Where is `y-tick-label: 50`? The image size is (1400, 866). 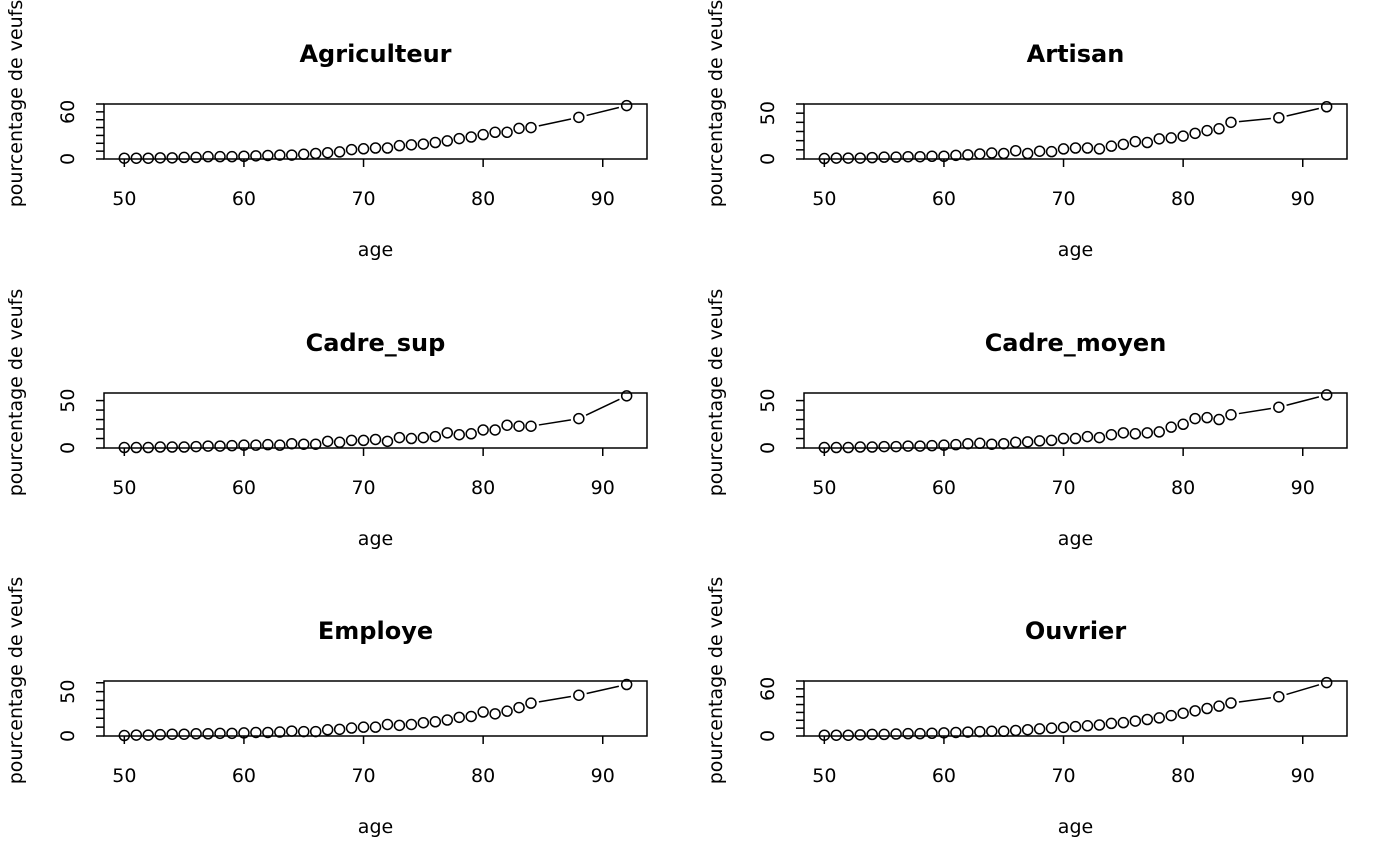 y-tick-label: 50 is located at coordinates (768, 400).